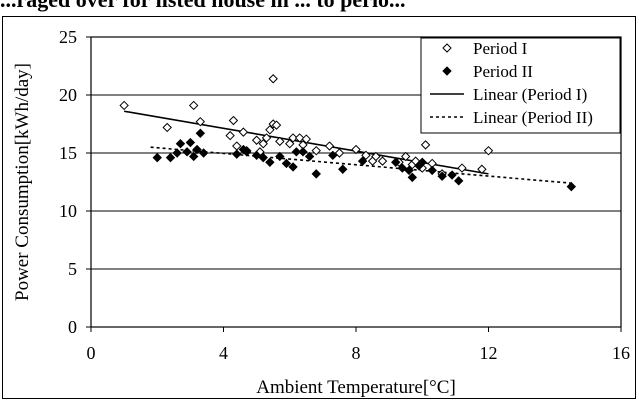 The image size is (639, 403). I want to click on x-tick-label-0: 0, so click(91, 353).